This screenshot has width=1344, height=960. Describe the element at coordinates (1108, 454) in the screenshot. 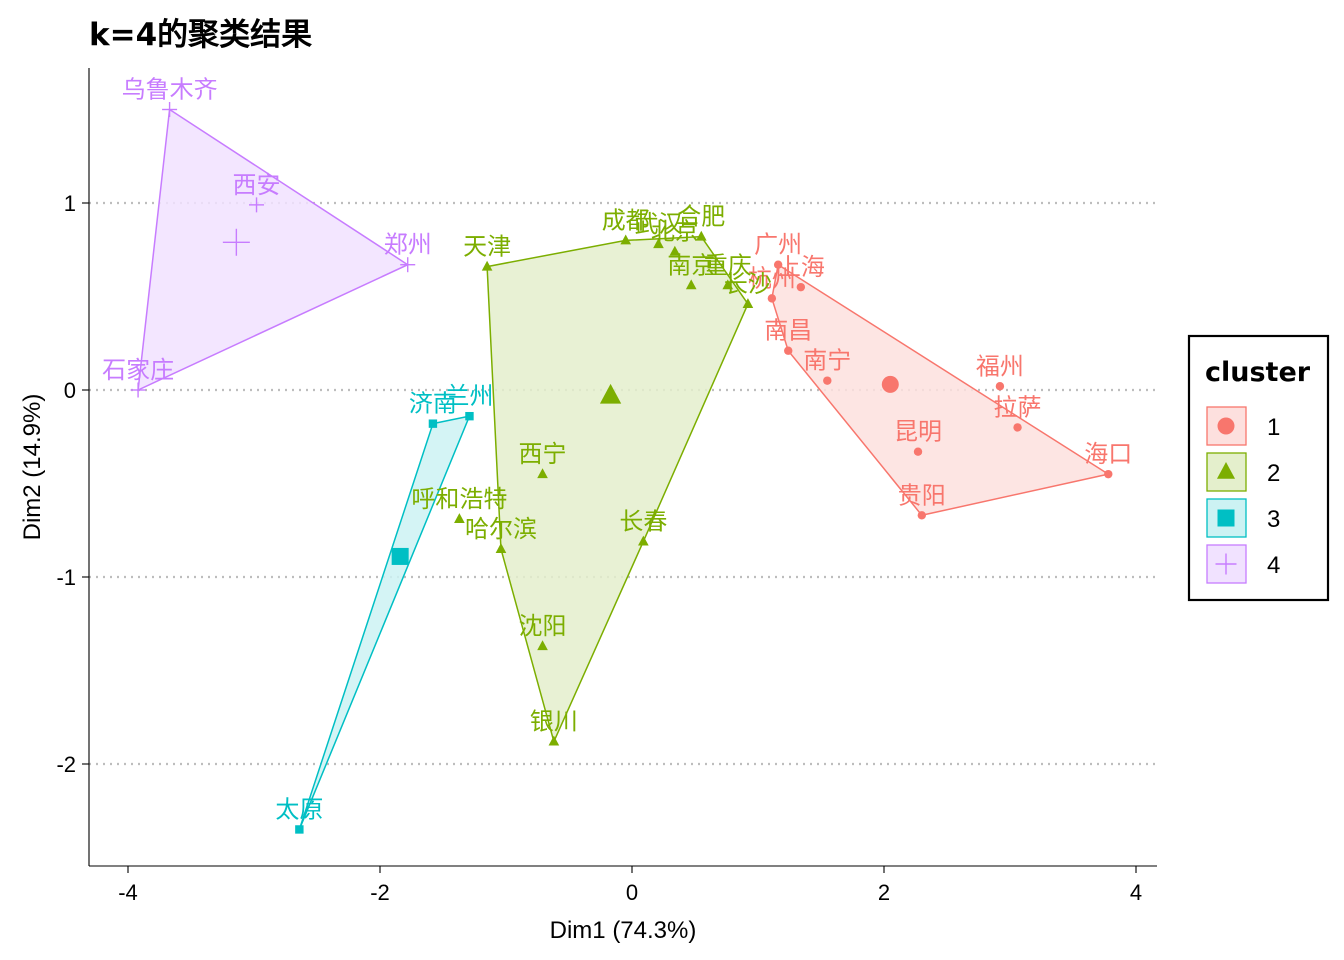

I see `point-label-海口: 海口` at that location.